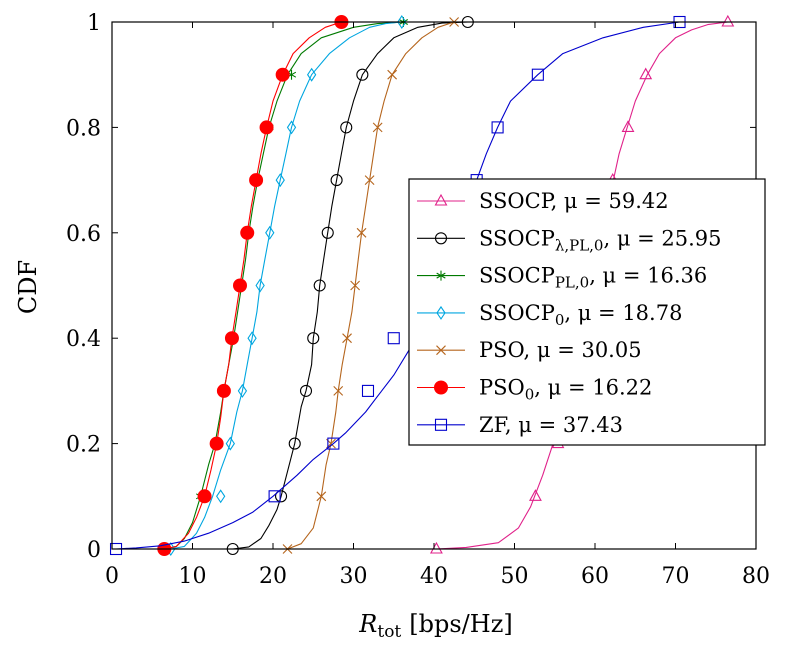 This screenshot has width=793, height=653. I want to click on legend-label: SSOCPλ,PL,0, μ = 25.95, so click(600, 240).